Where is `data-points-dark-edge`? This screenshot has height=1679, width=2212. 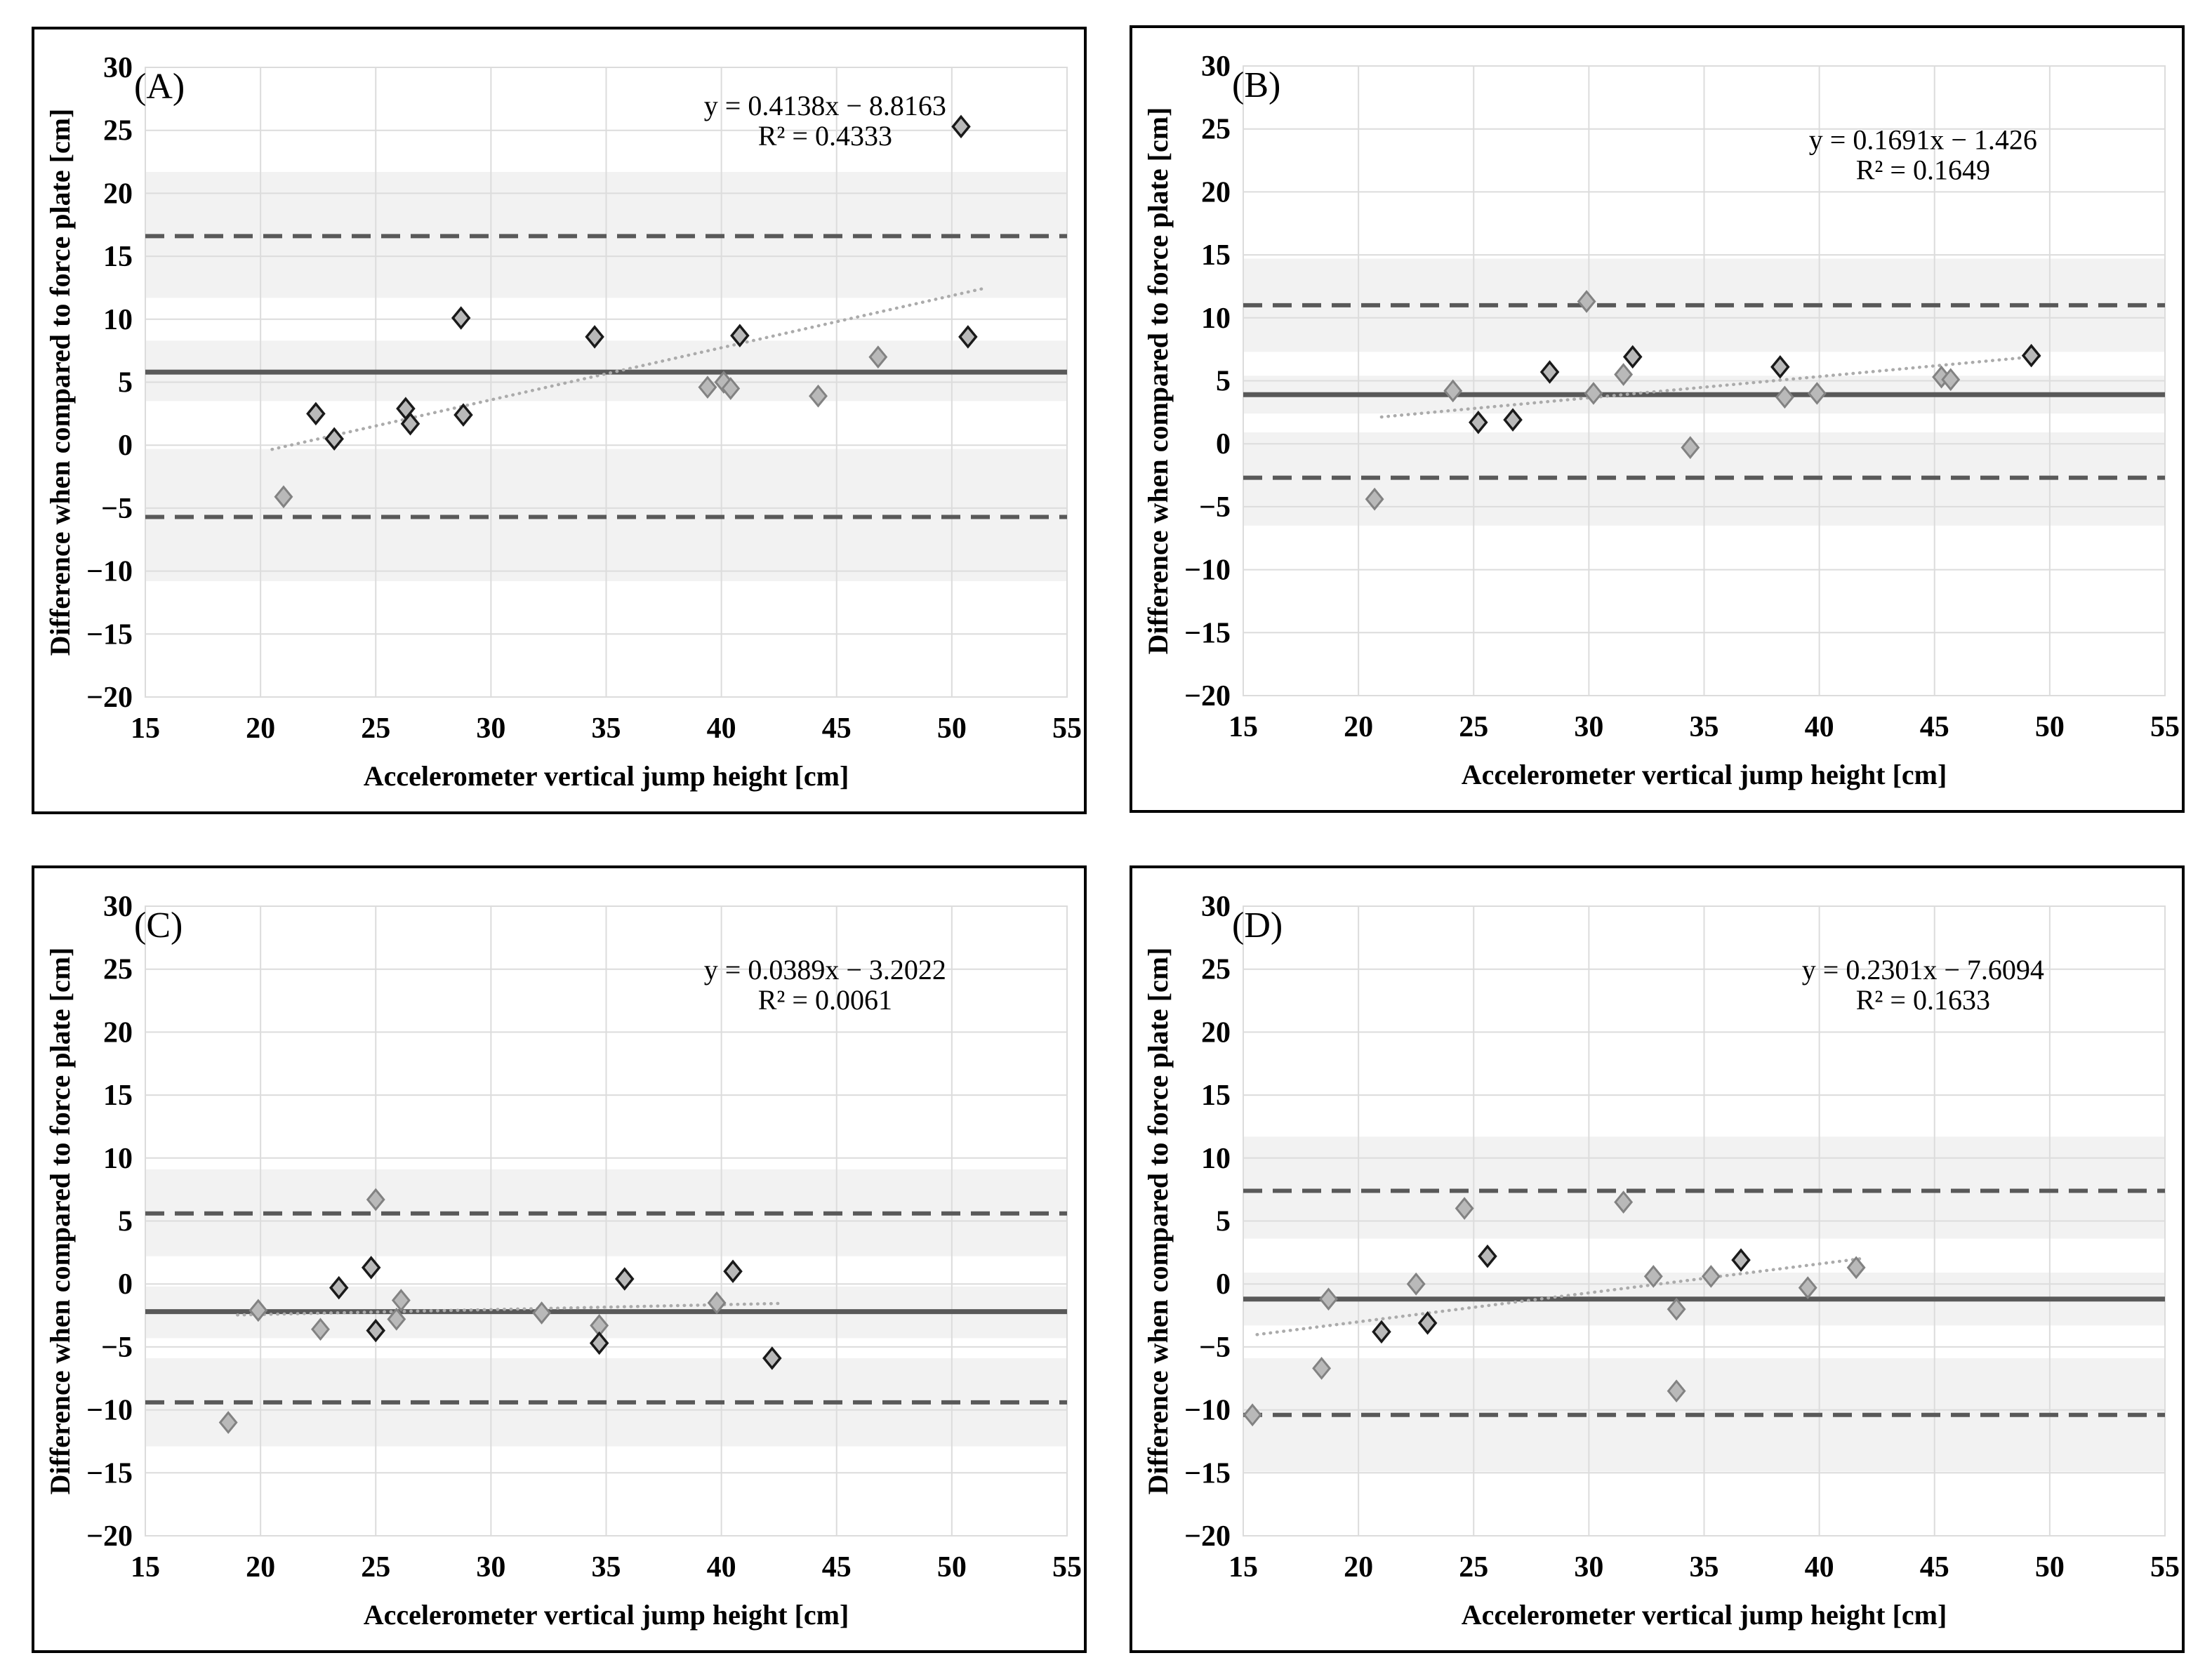
data-points-dark-edge is located at coordinates (1755, 388).